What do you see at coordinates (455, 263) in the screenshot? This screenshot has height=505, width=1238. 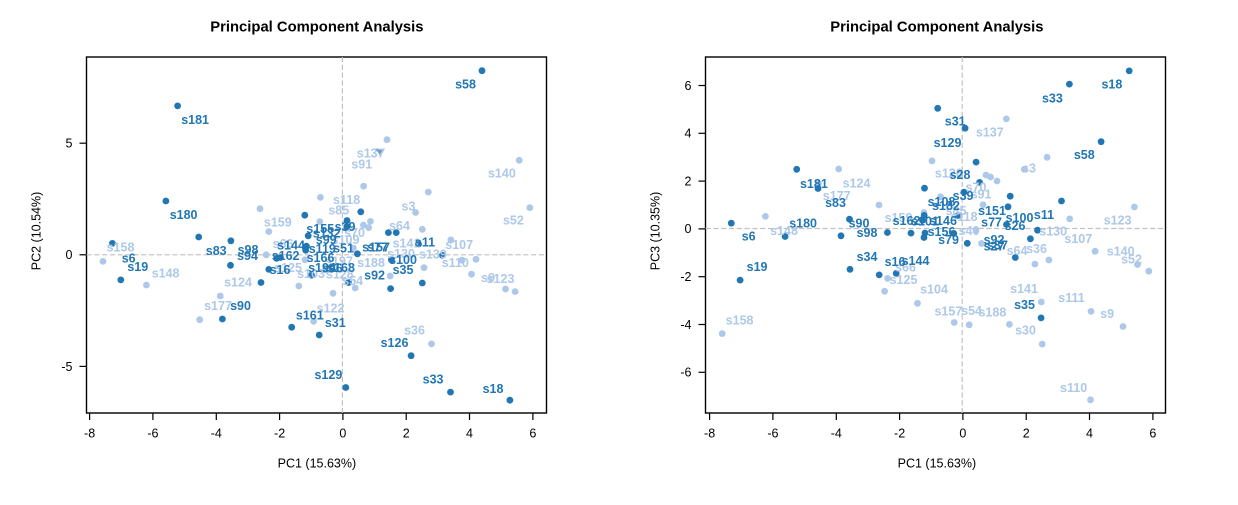 I see `svg-text: s110` at bounding box center [455, 263].